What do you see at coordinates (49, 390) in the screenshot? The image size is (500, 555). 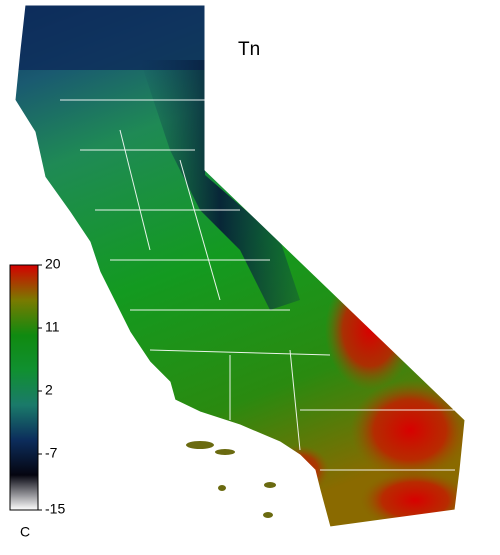 I see `colorbar-tick-label: 2` at bounding box center [49, 390].